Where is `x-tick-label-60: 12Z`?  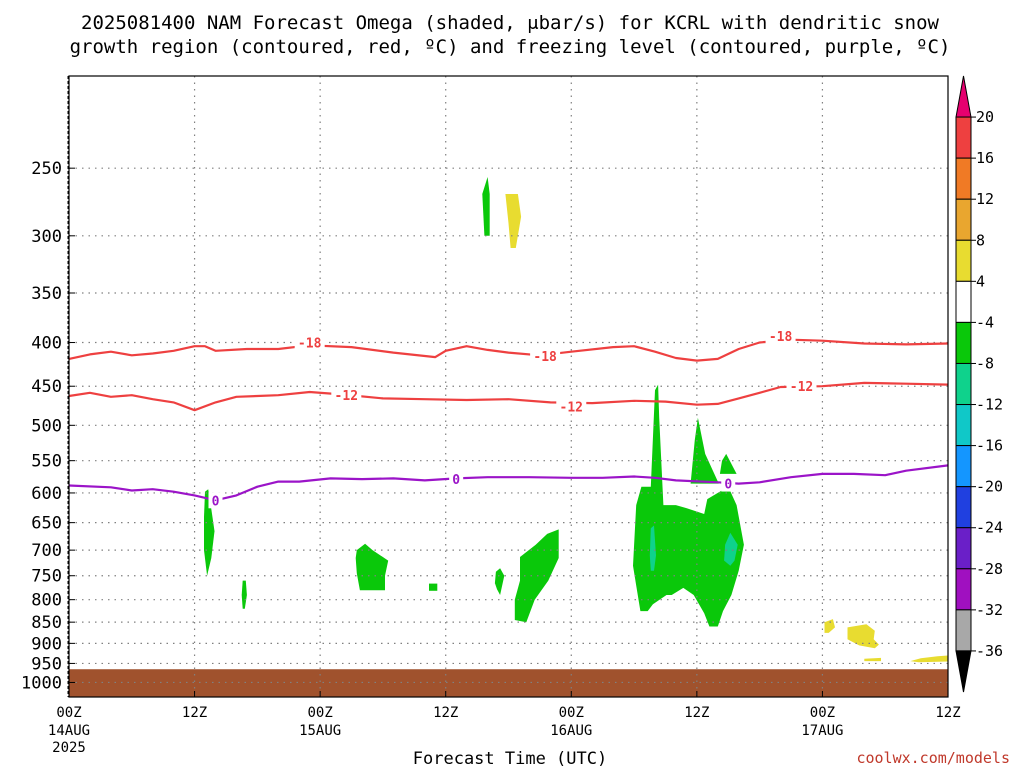 x-tick-label-60: 12Z is located at coordinates (696, 713).